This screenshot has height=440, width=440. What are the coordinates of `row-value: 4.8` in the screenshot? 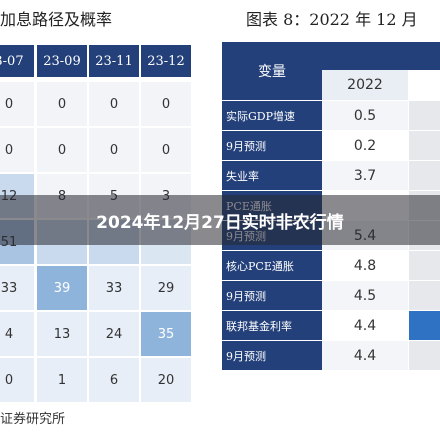 It's located at (365, 265).